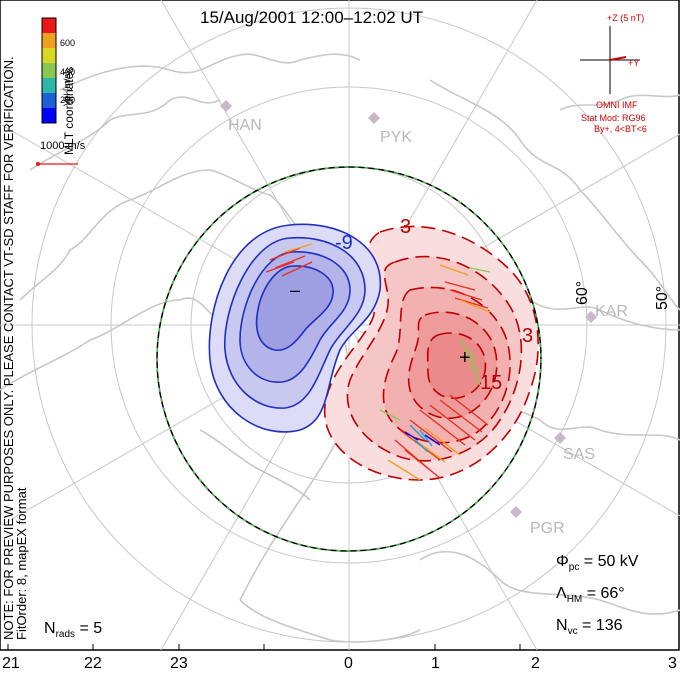 This screenshot has width=680, height=679. What do you see at coordinates (611, 311) in the screenshot?
I see `site-label-kar: KAR` at bounding box center [611, 311].